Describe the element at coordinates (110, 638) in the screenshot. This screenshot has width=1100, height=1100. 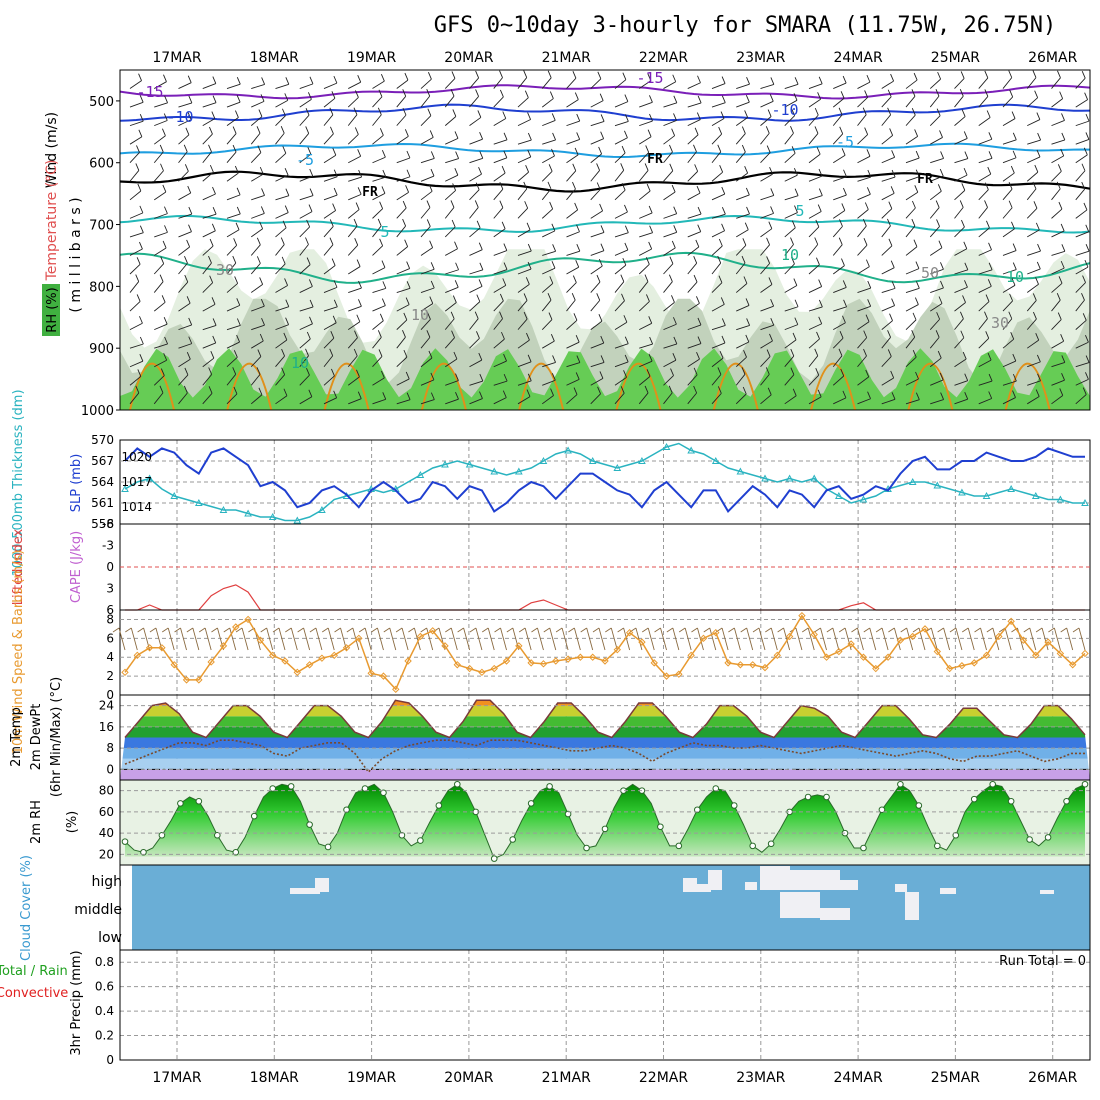
I see `wind10m-tick-label: 6` at that location.